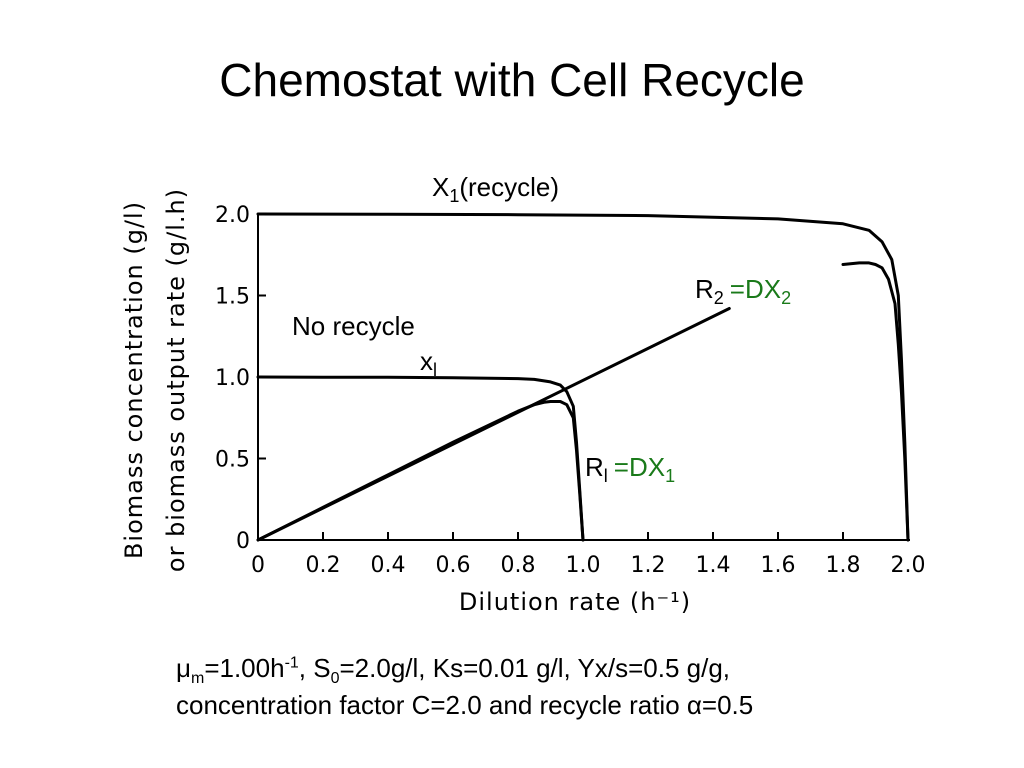 This screenshot has width=1024, height=768. What do you see at coordinates (232, 378) in the screenshot?
I see `y-tick-label: 1.0` at bounding box center [232, 378].